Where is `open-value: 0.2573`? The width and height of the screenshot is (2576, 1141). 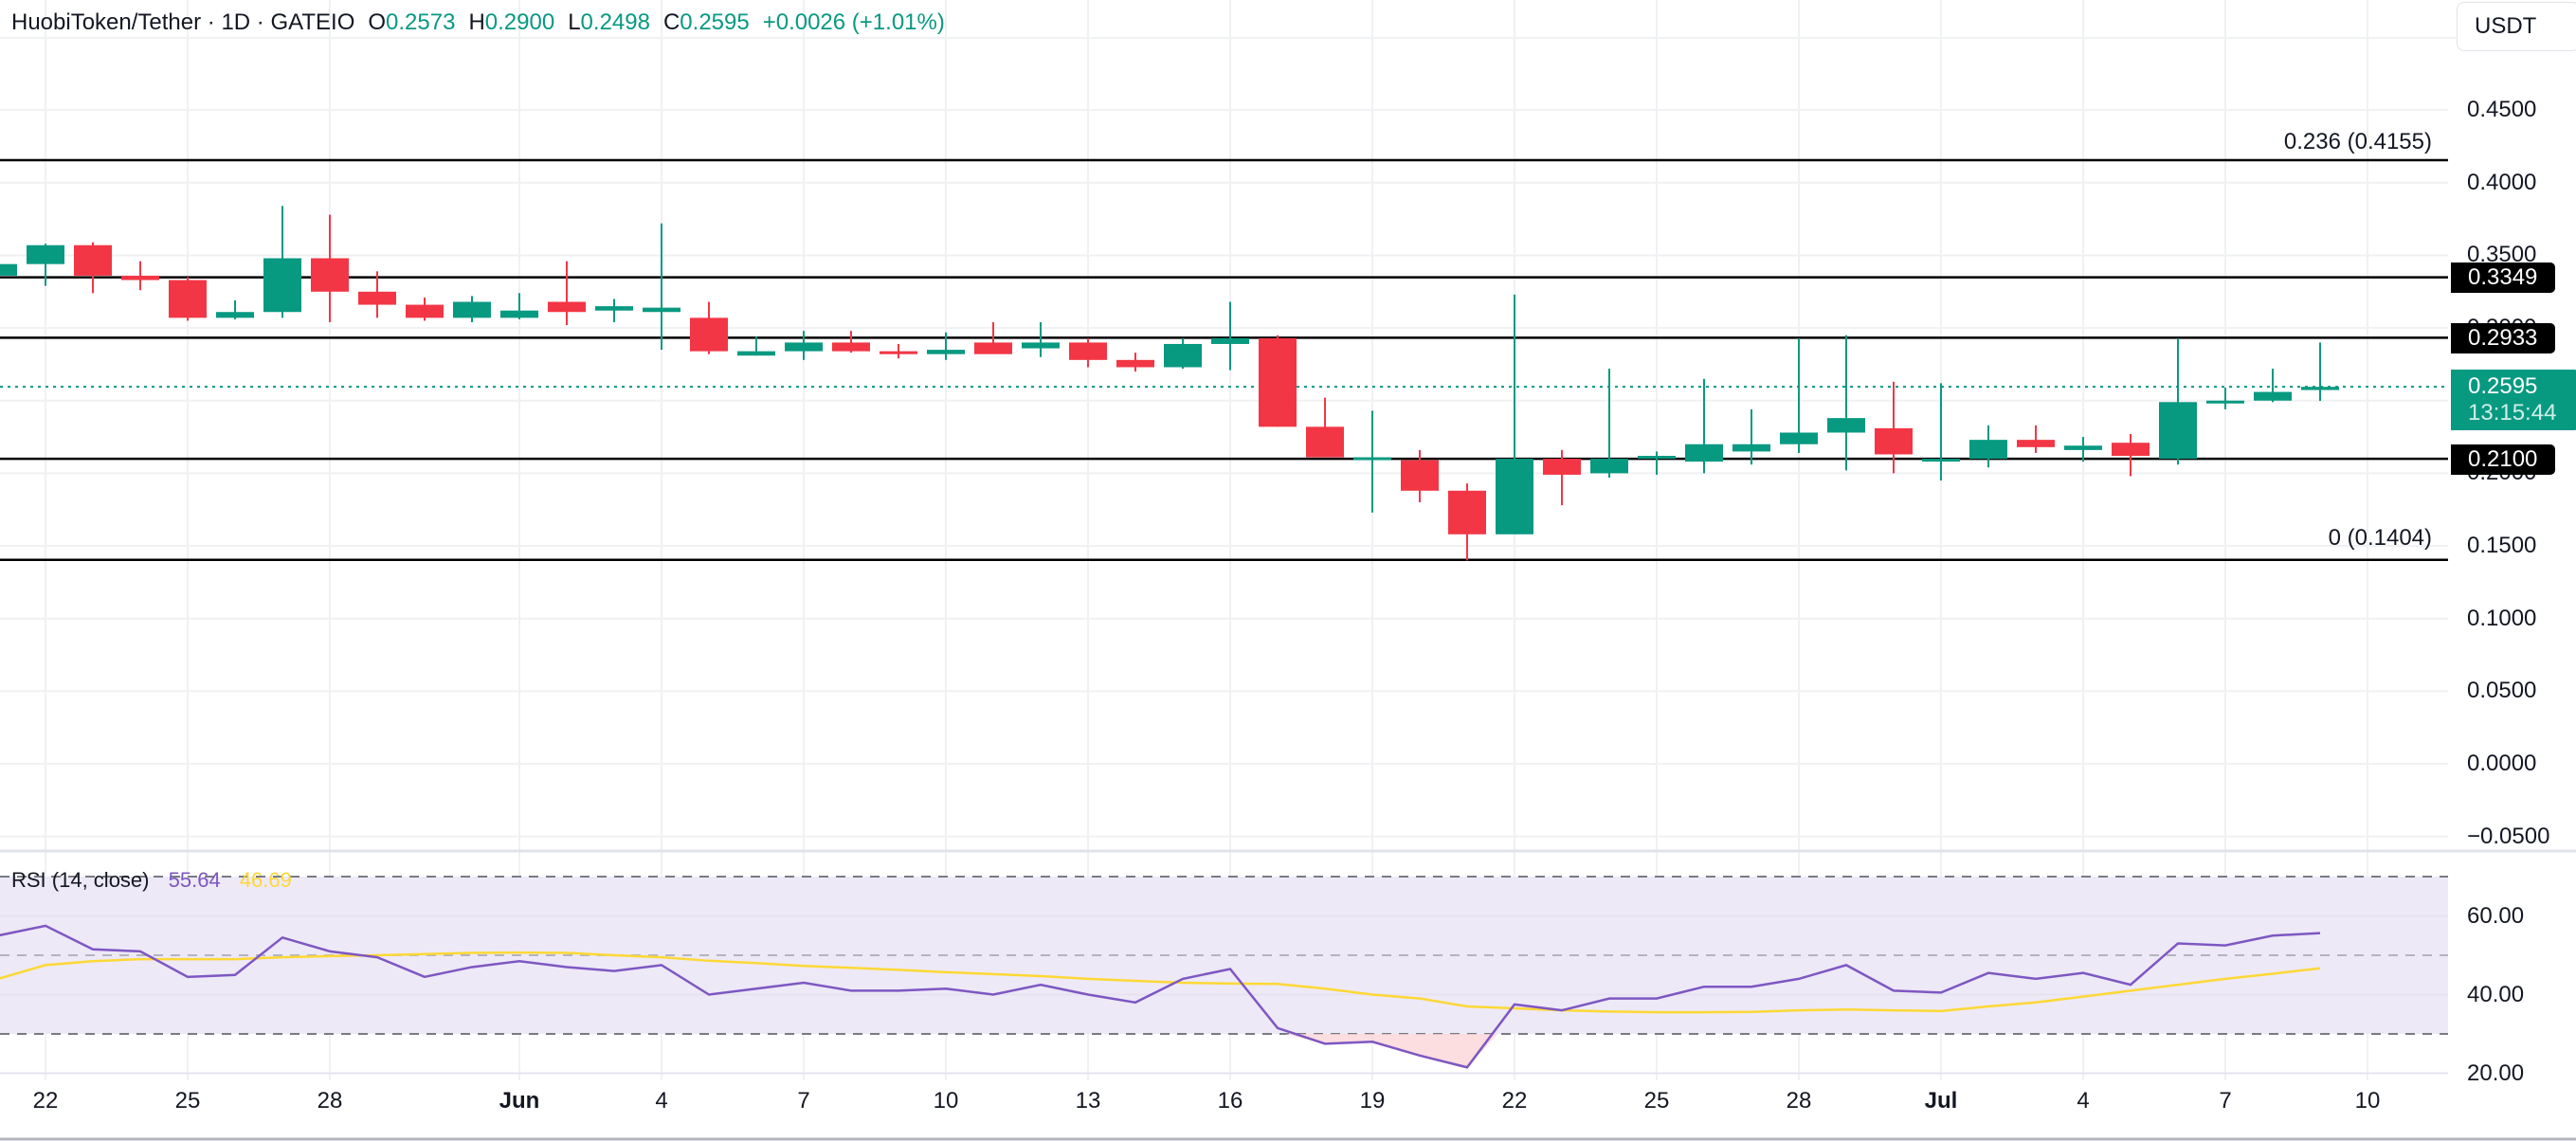 open-value: 0.2573 is located at coordinates (421, 22).